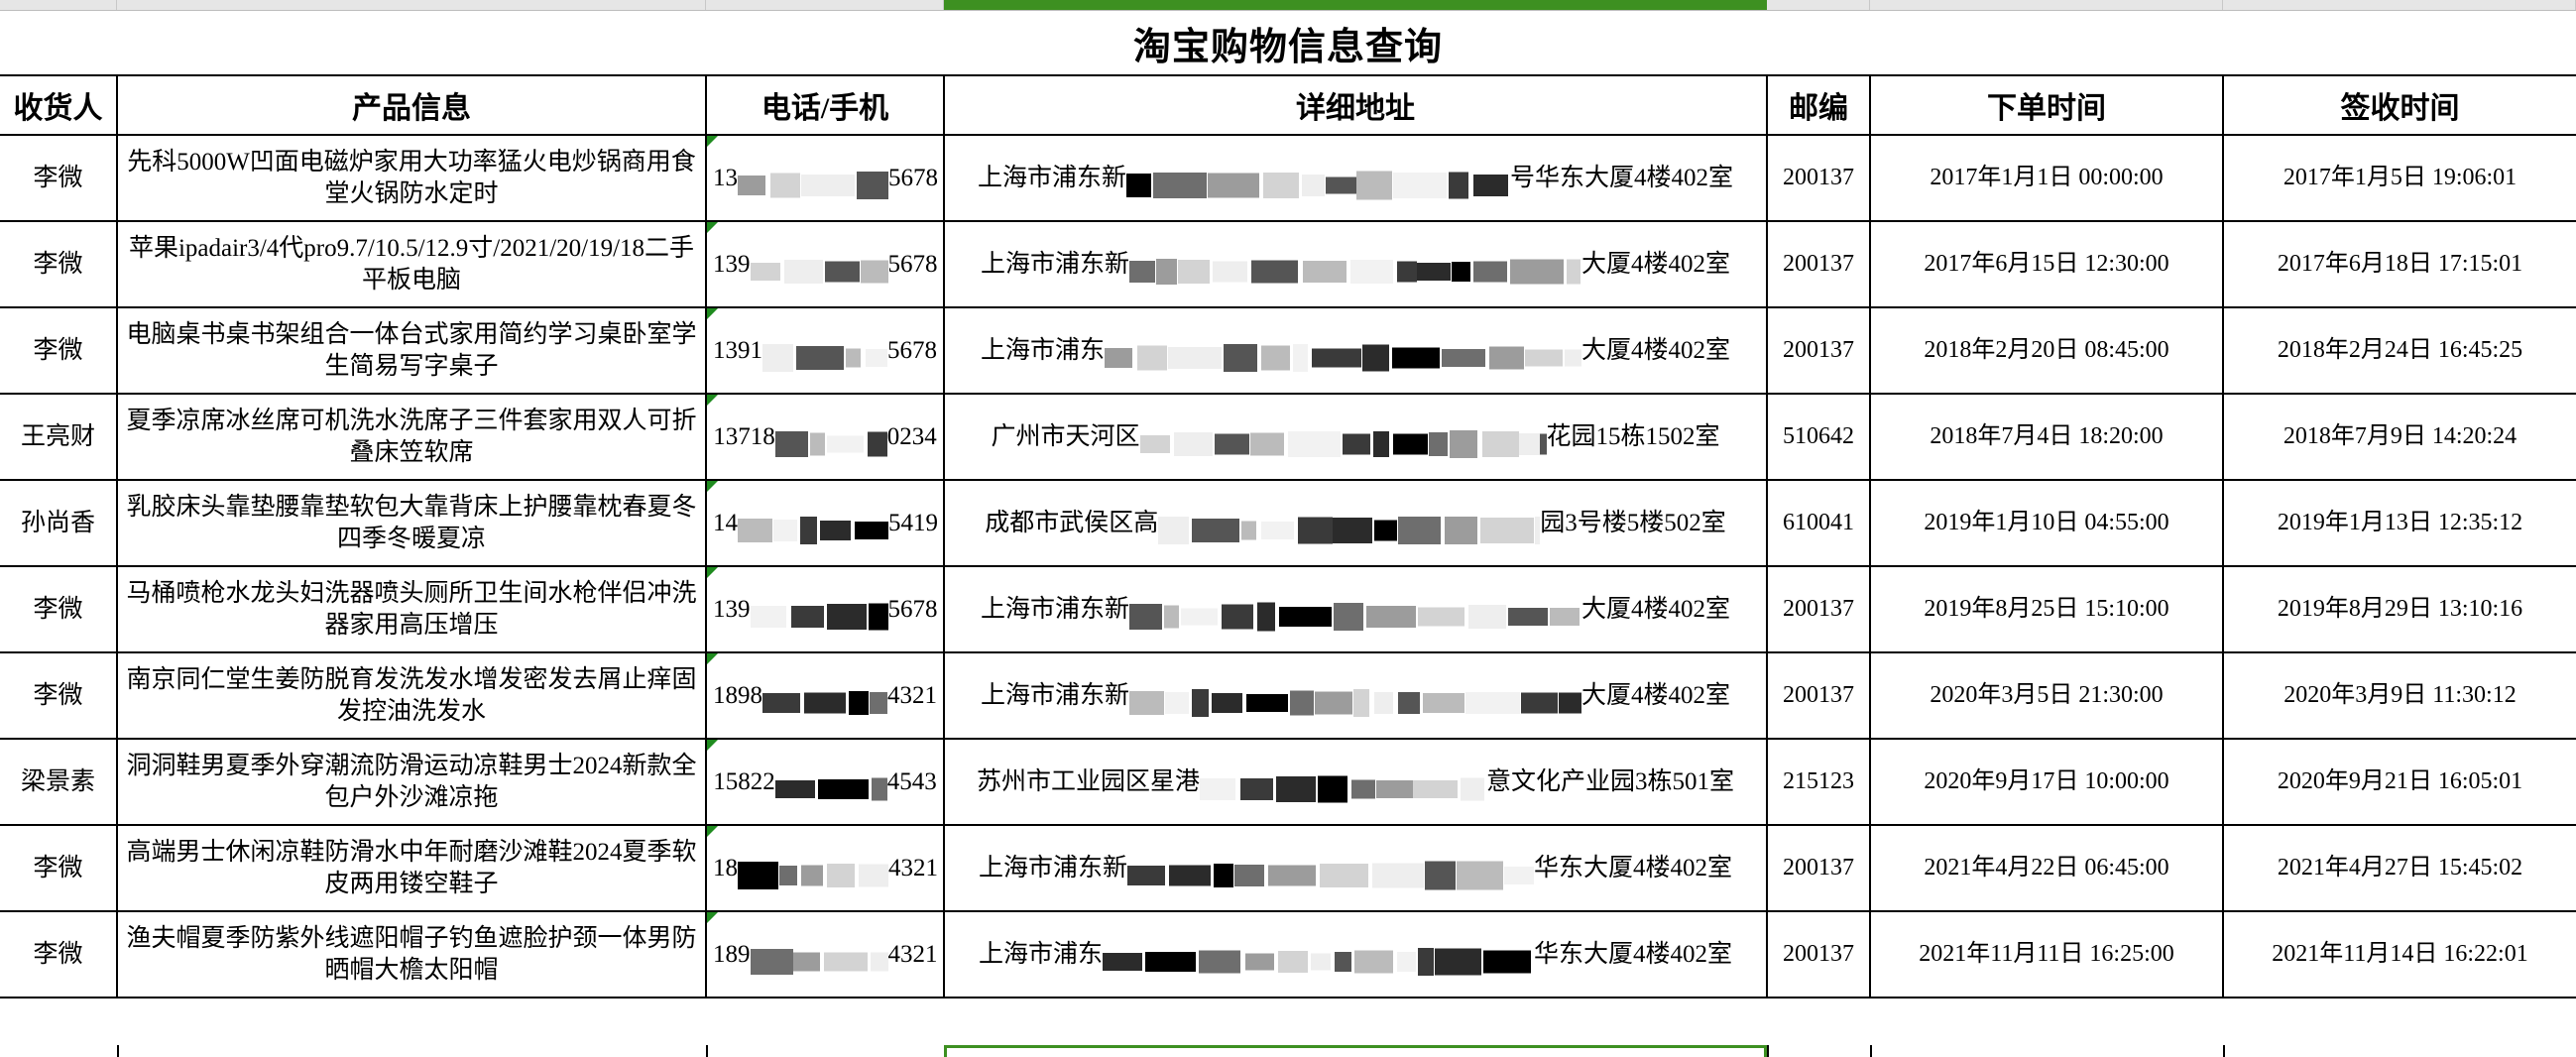 The width and height of the screenshot is (2576, 1057). Describe the element at coordinates (2047, 954) in the screenshot. I see `cell-order-time: 2021年11月11日 16:25:00` at that location.